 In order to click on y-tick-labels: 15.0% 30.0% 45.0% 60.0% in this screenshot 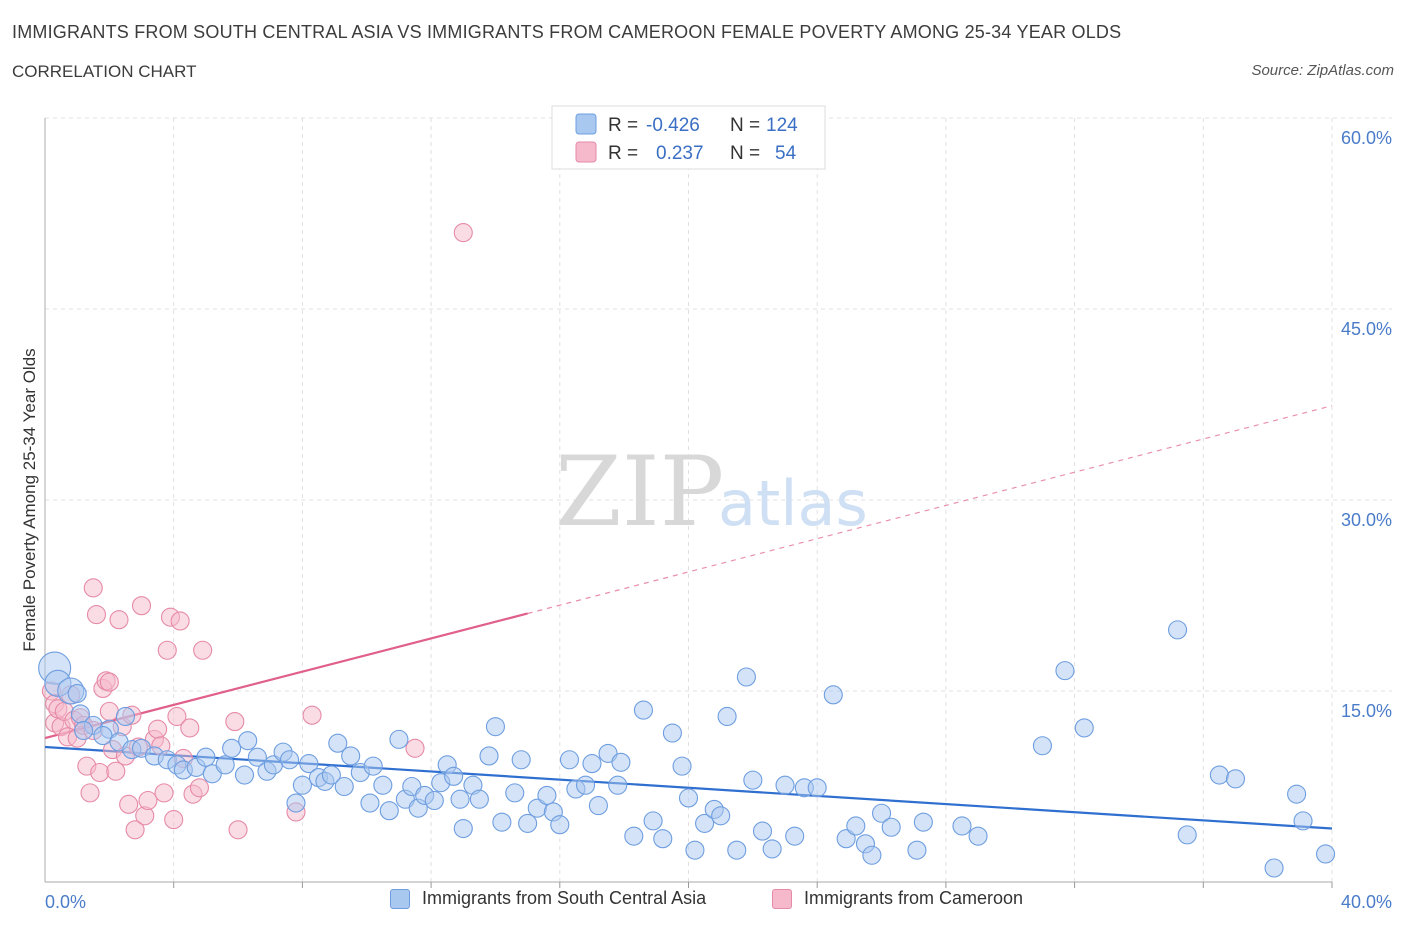, I will do `click(1366, 424)`.